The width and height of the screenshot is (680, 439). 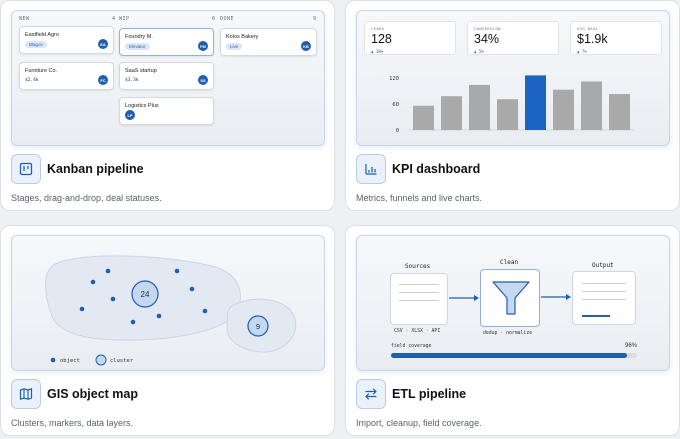 What do you see at coordinates (429, 394) in the screenshot?
I see `card-title: ETL pipeline` at bounding box center [429, 394].